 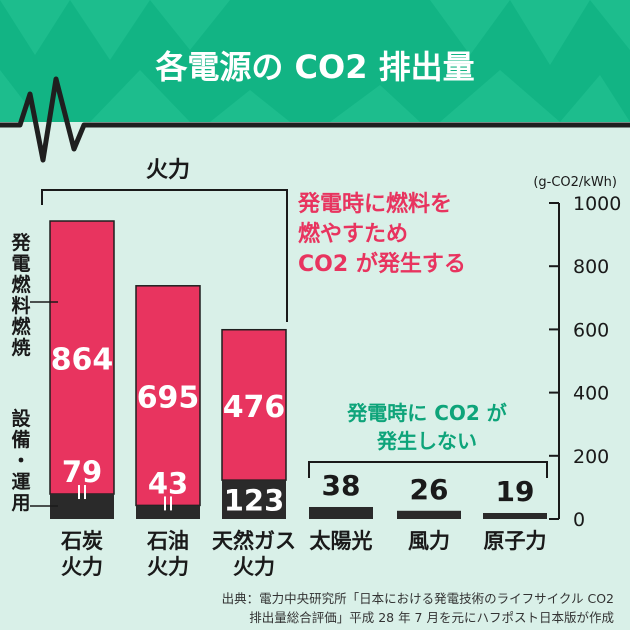 I want to click on fuel-note-line: 燃やすため, so click(x=353, y=234).